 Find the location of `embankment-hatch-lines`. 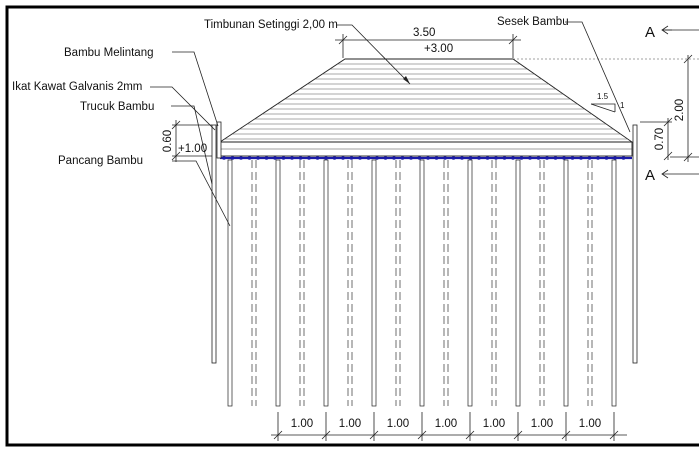

embankment-hatch-lines is located at coordinates (426, 101).